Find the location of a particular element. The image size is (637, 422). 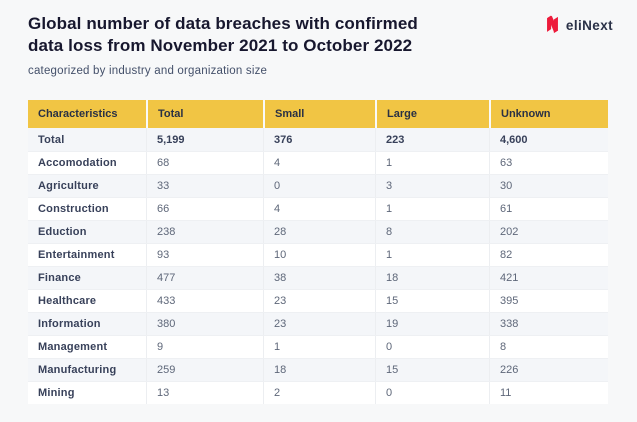

table-header-row: Characteristics Total Small Large Unknown is located at coordinates (318, 114).